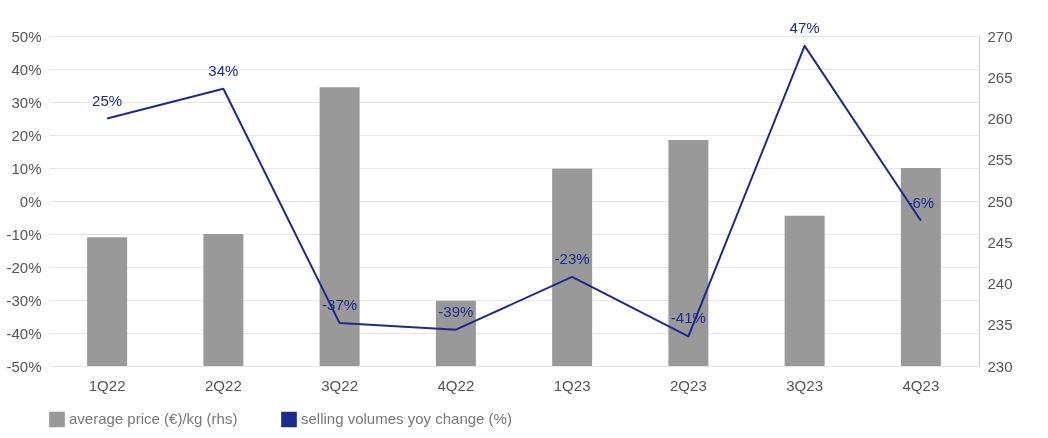 This screenshot has height=438, width=1048. I want to click on y-tick-label: -20%, so click(24, 267).